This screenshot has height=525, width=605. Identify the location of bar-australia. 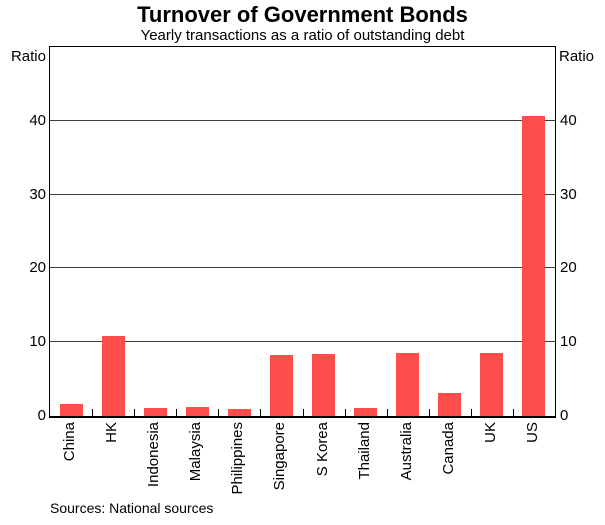
(408, 384).